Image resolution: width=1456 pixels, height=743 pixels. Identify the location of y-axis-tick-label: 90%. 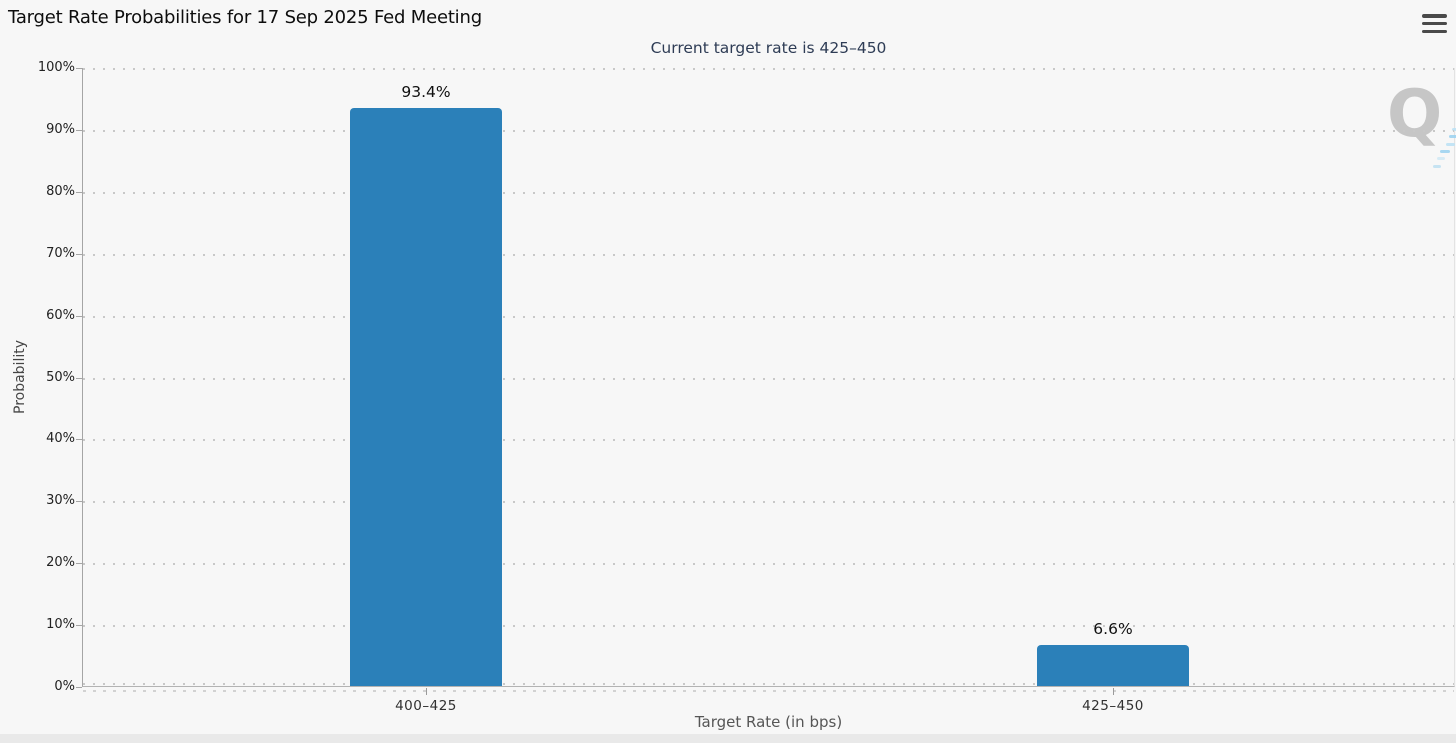
(60, 129).